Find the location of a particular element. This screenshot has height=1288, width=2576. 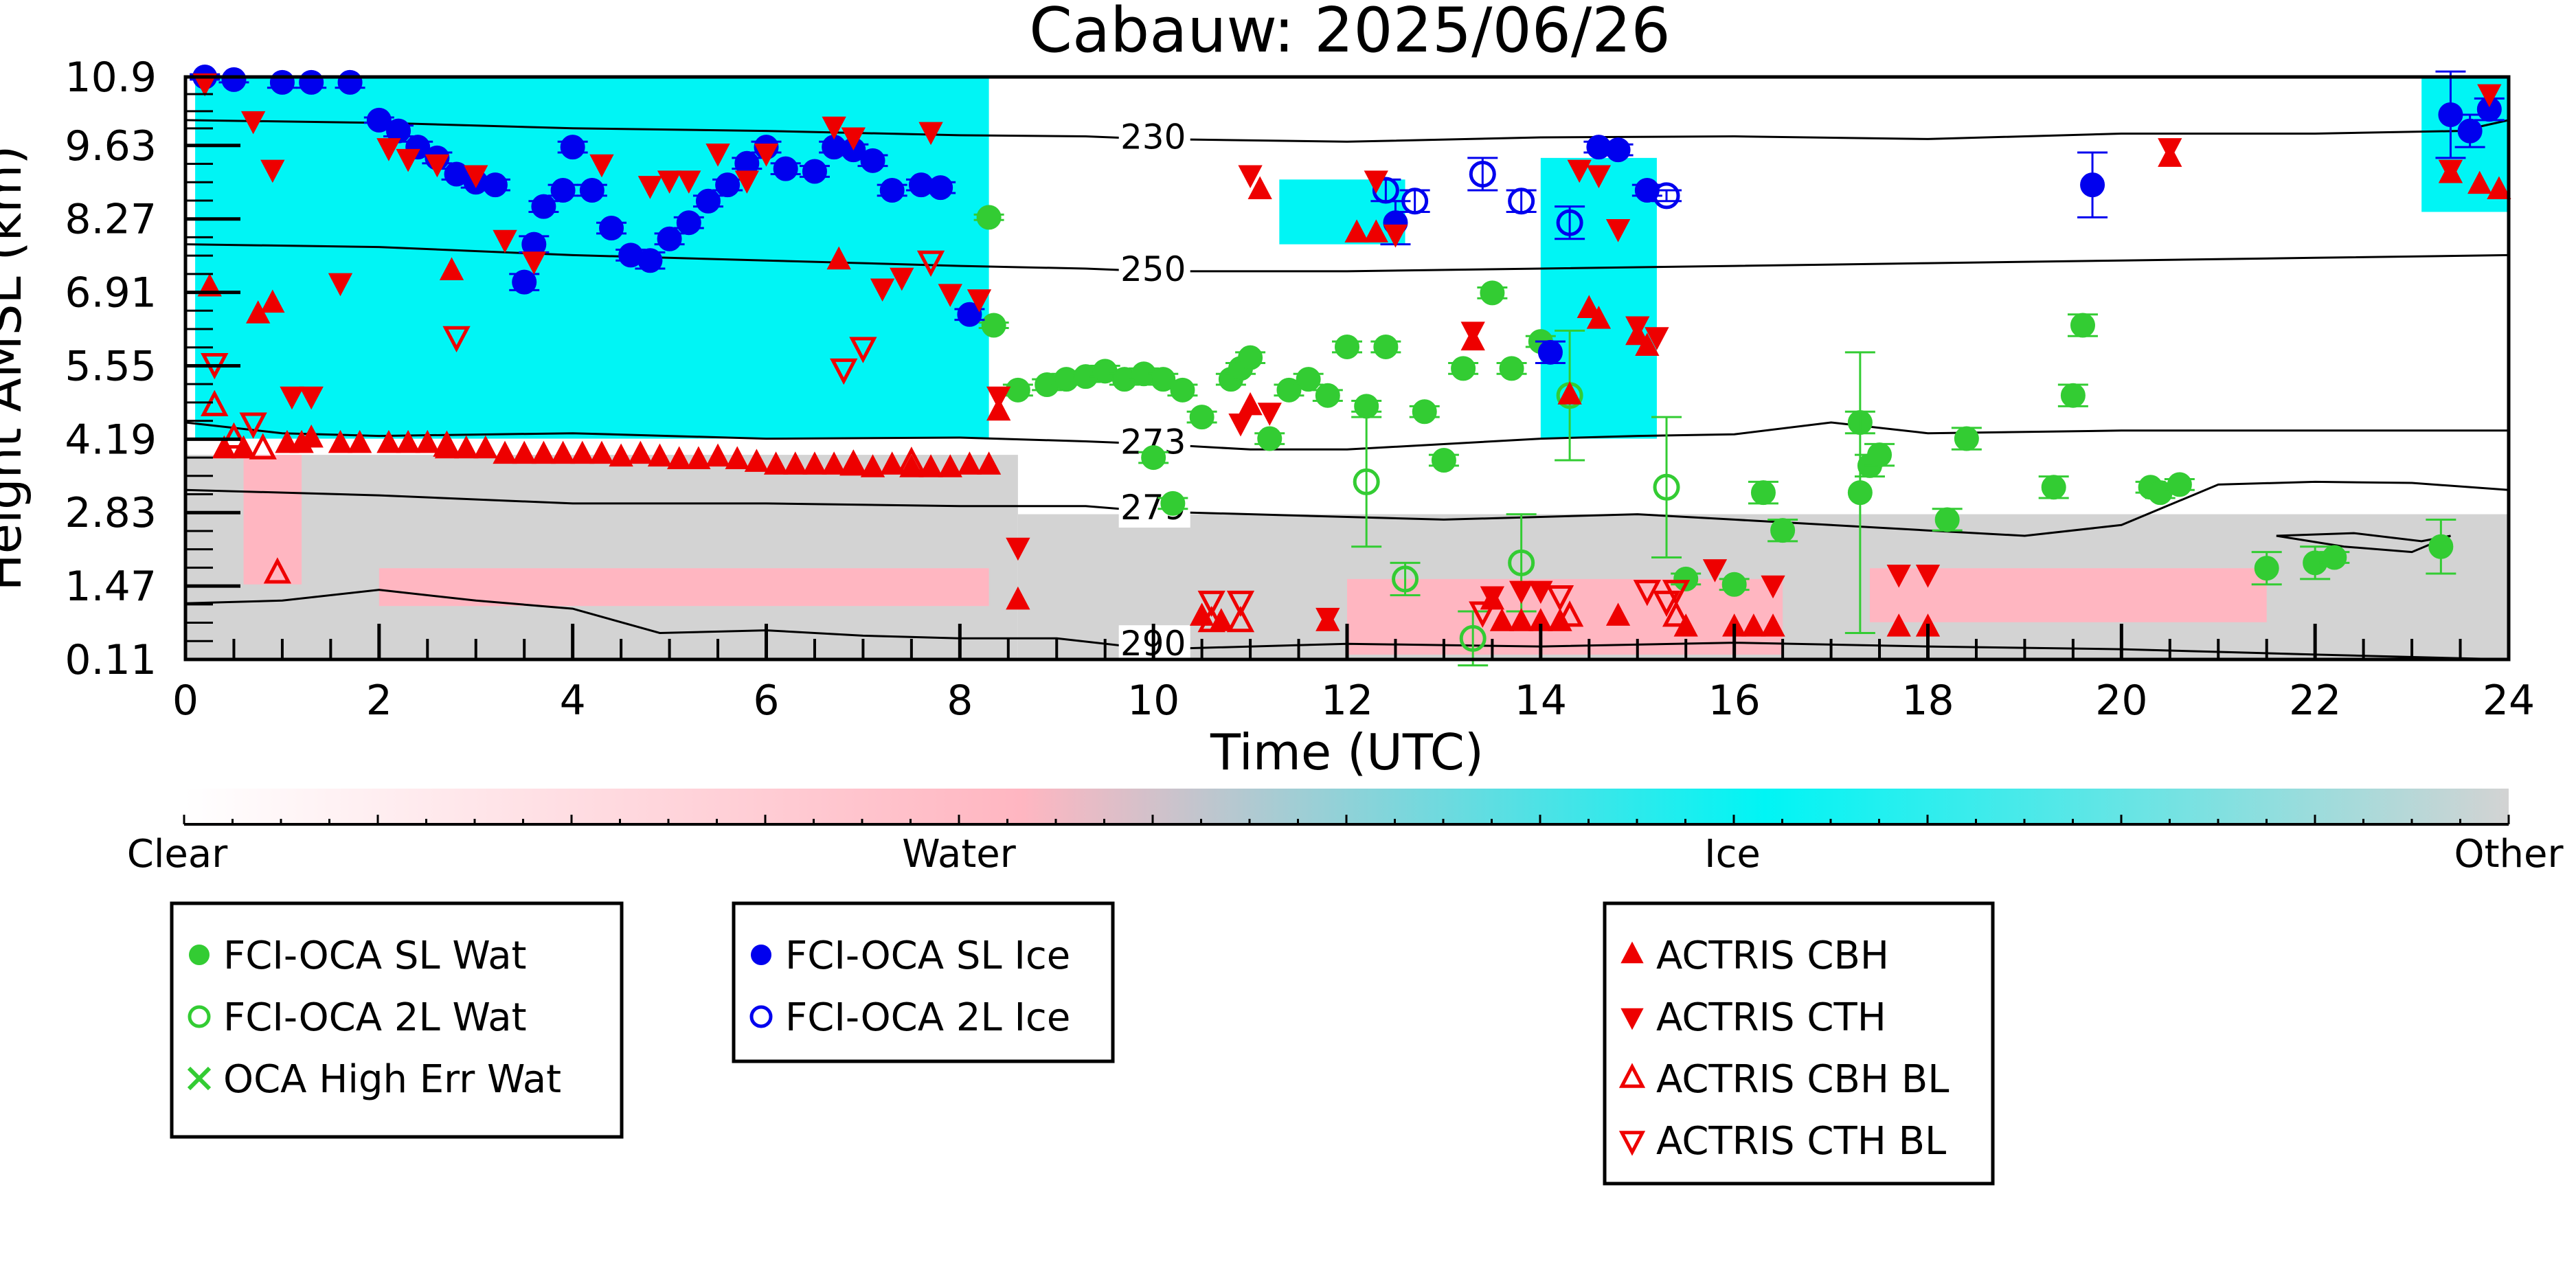

legend-label: FCI-OCA 2L Wat is located at coordinates (375, 1017).